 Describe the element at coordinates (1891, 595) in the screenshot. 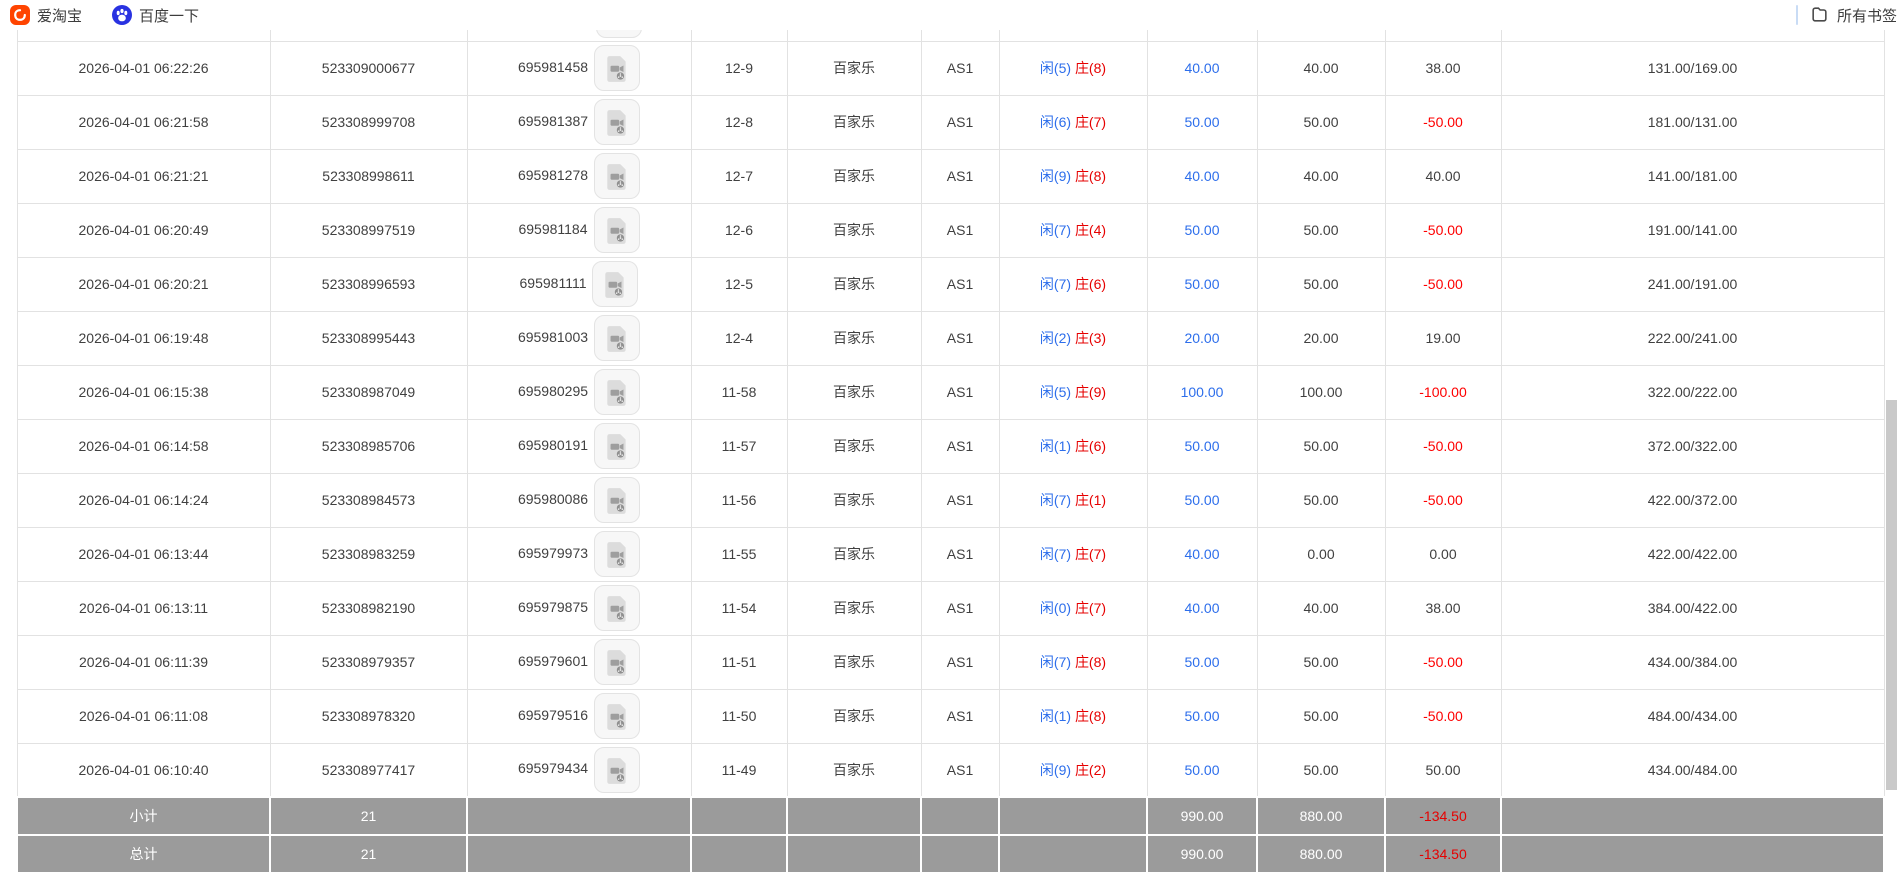

I see `vertical-scrollbar-thumb` at that location.